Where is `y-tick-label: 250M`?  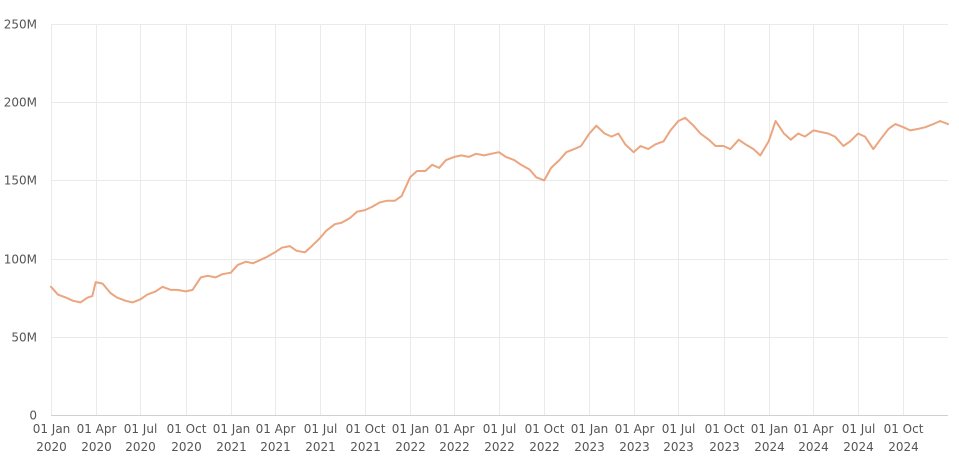
y-tick-label: 250M is located at coordinates (20, 25).